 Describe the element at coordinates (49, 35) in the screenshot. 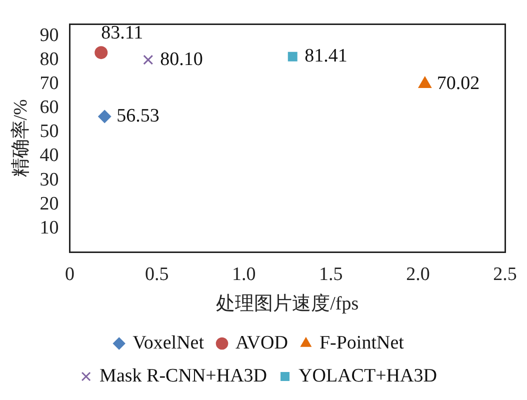

I see `y-tick-label: 90` at that location.